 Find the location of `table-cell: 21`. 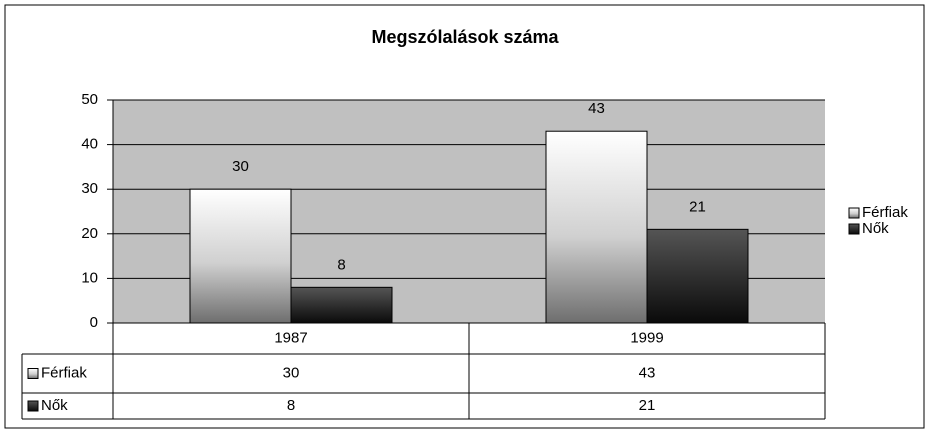

table-cell: 21 is located at coordinates (647, 405).